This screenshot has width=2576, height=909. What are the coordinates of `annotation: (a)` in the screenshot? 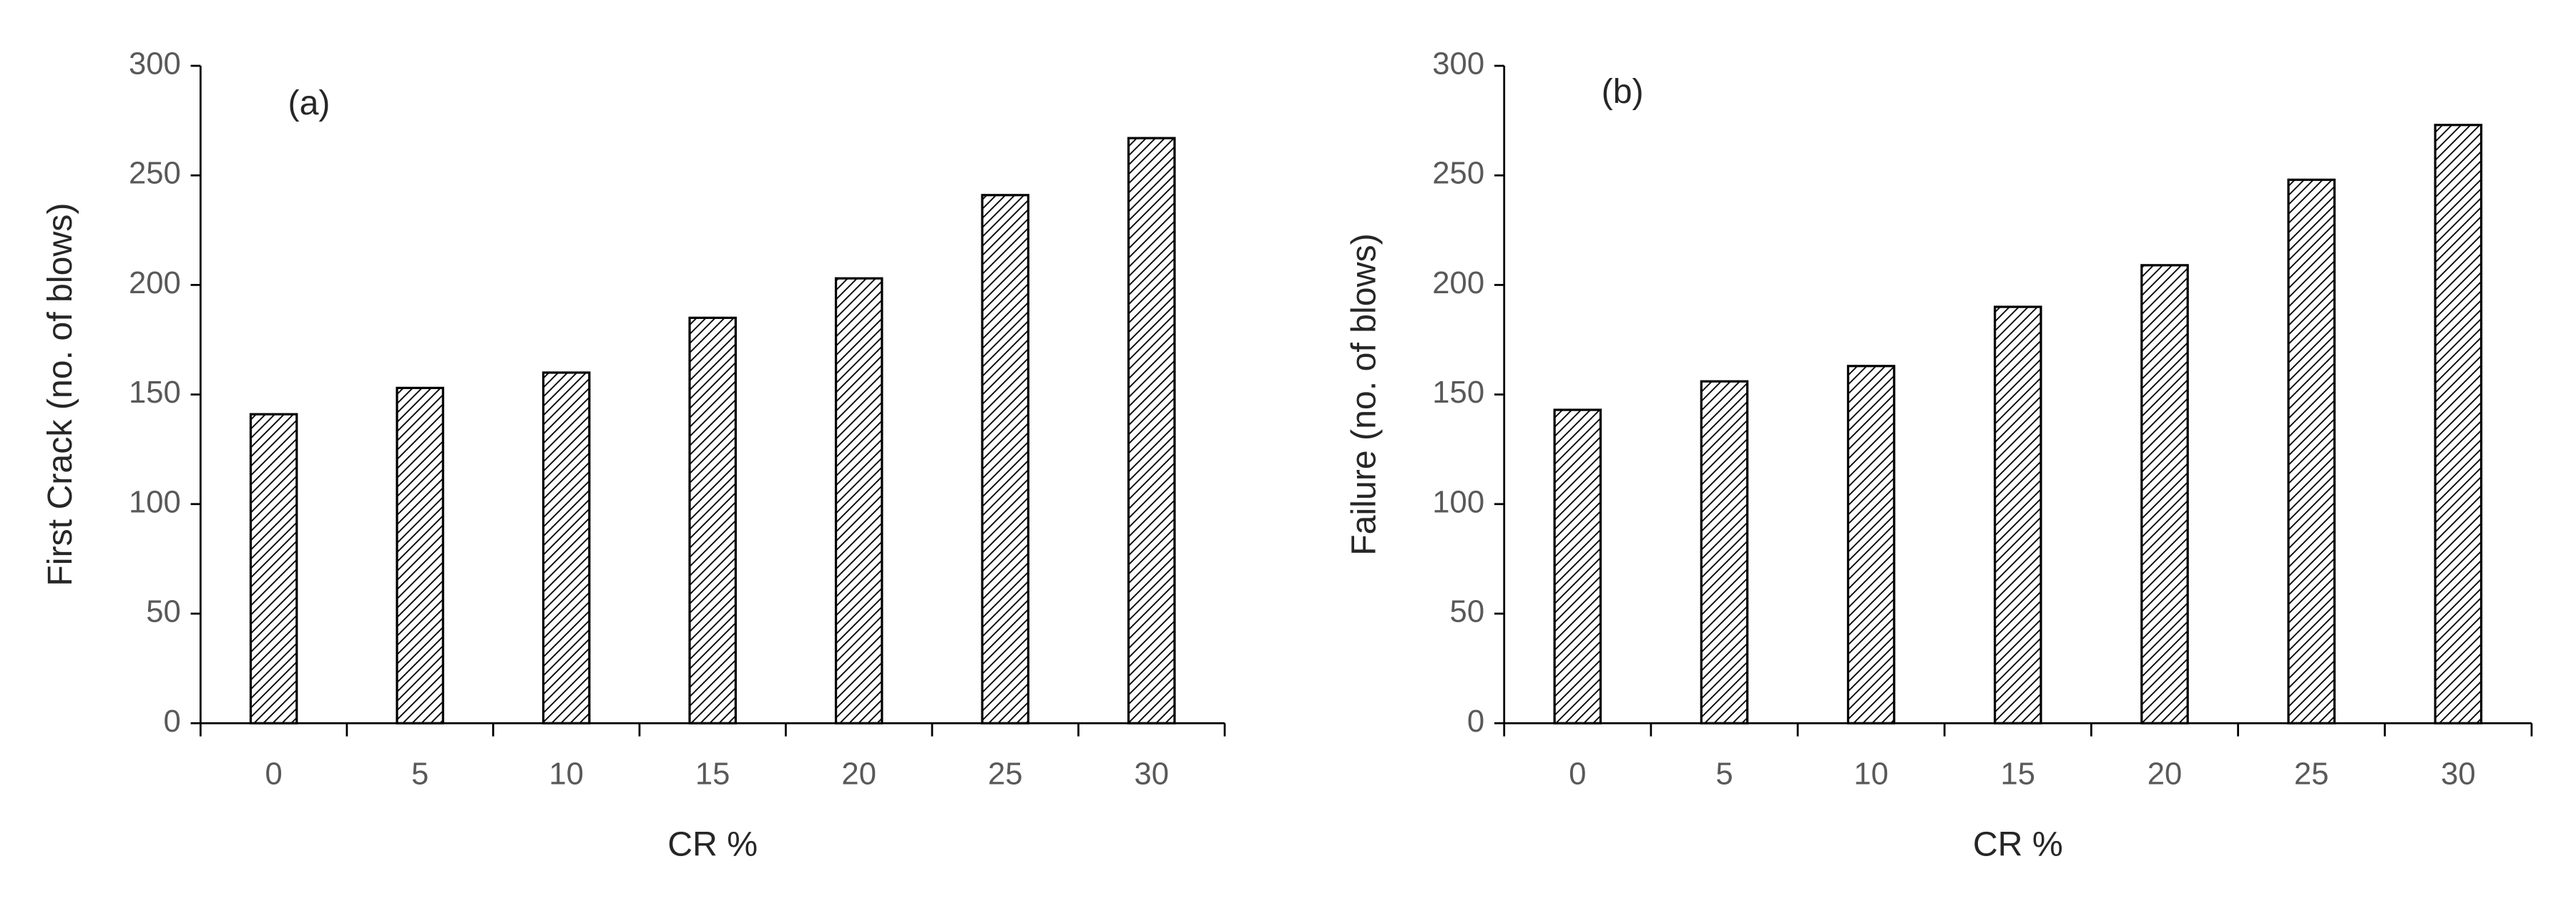 It's located at (309, 103).